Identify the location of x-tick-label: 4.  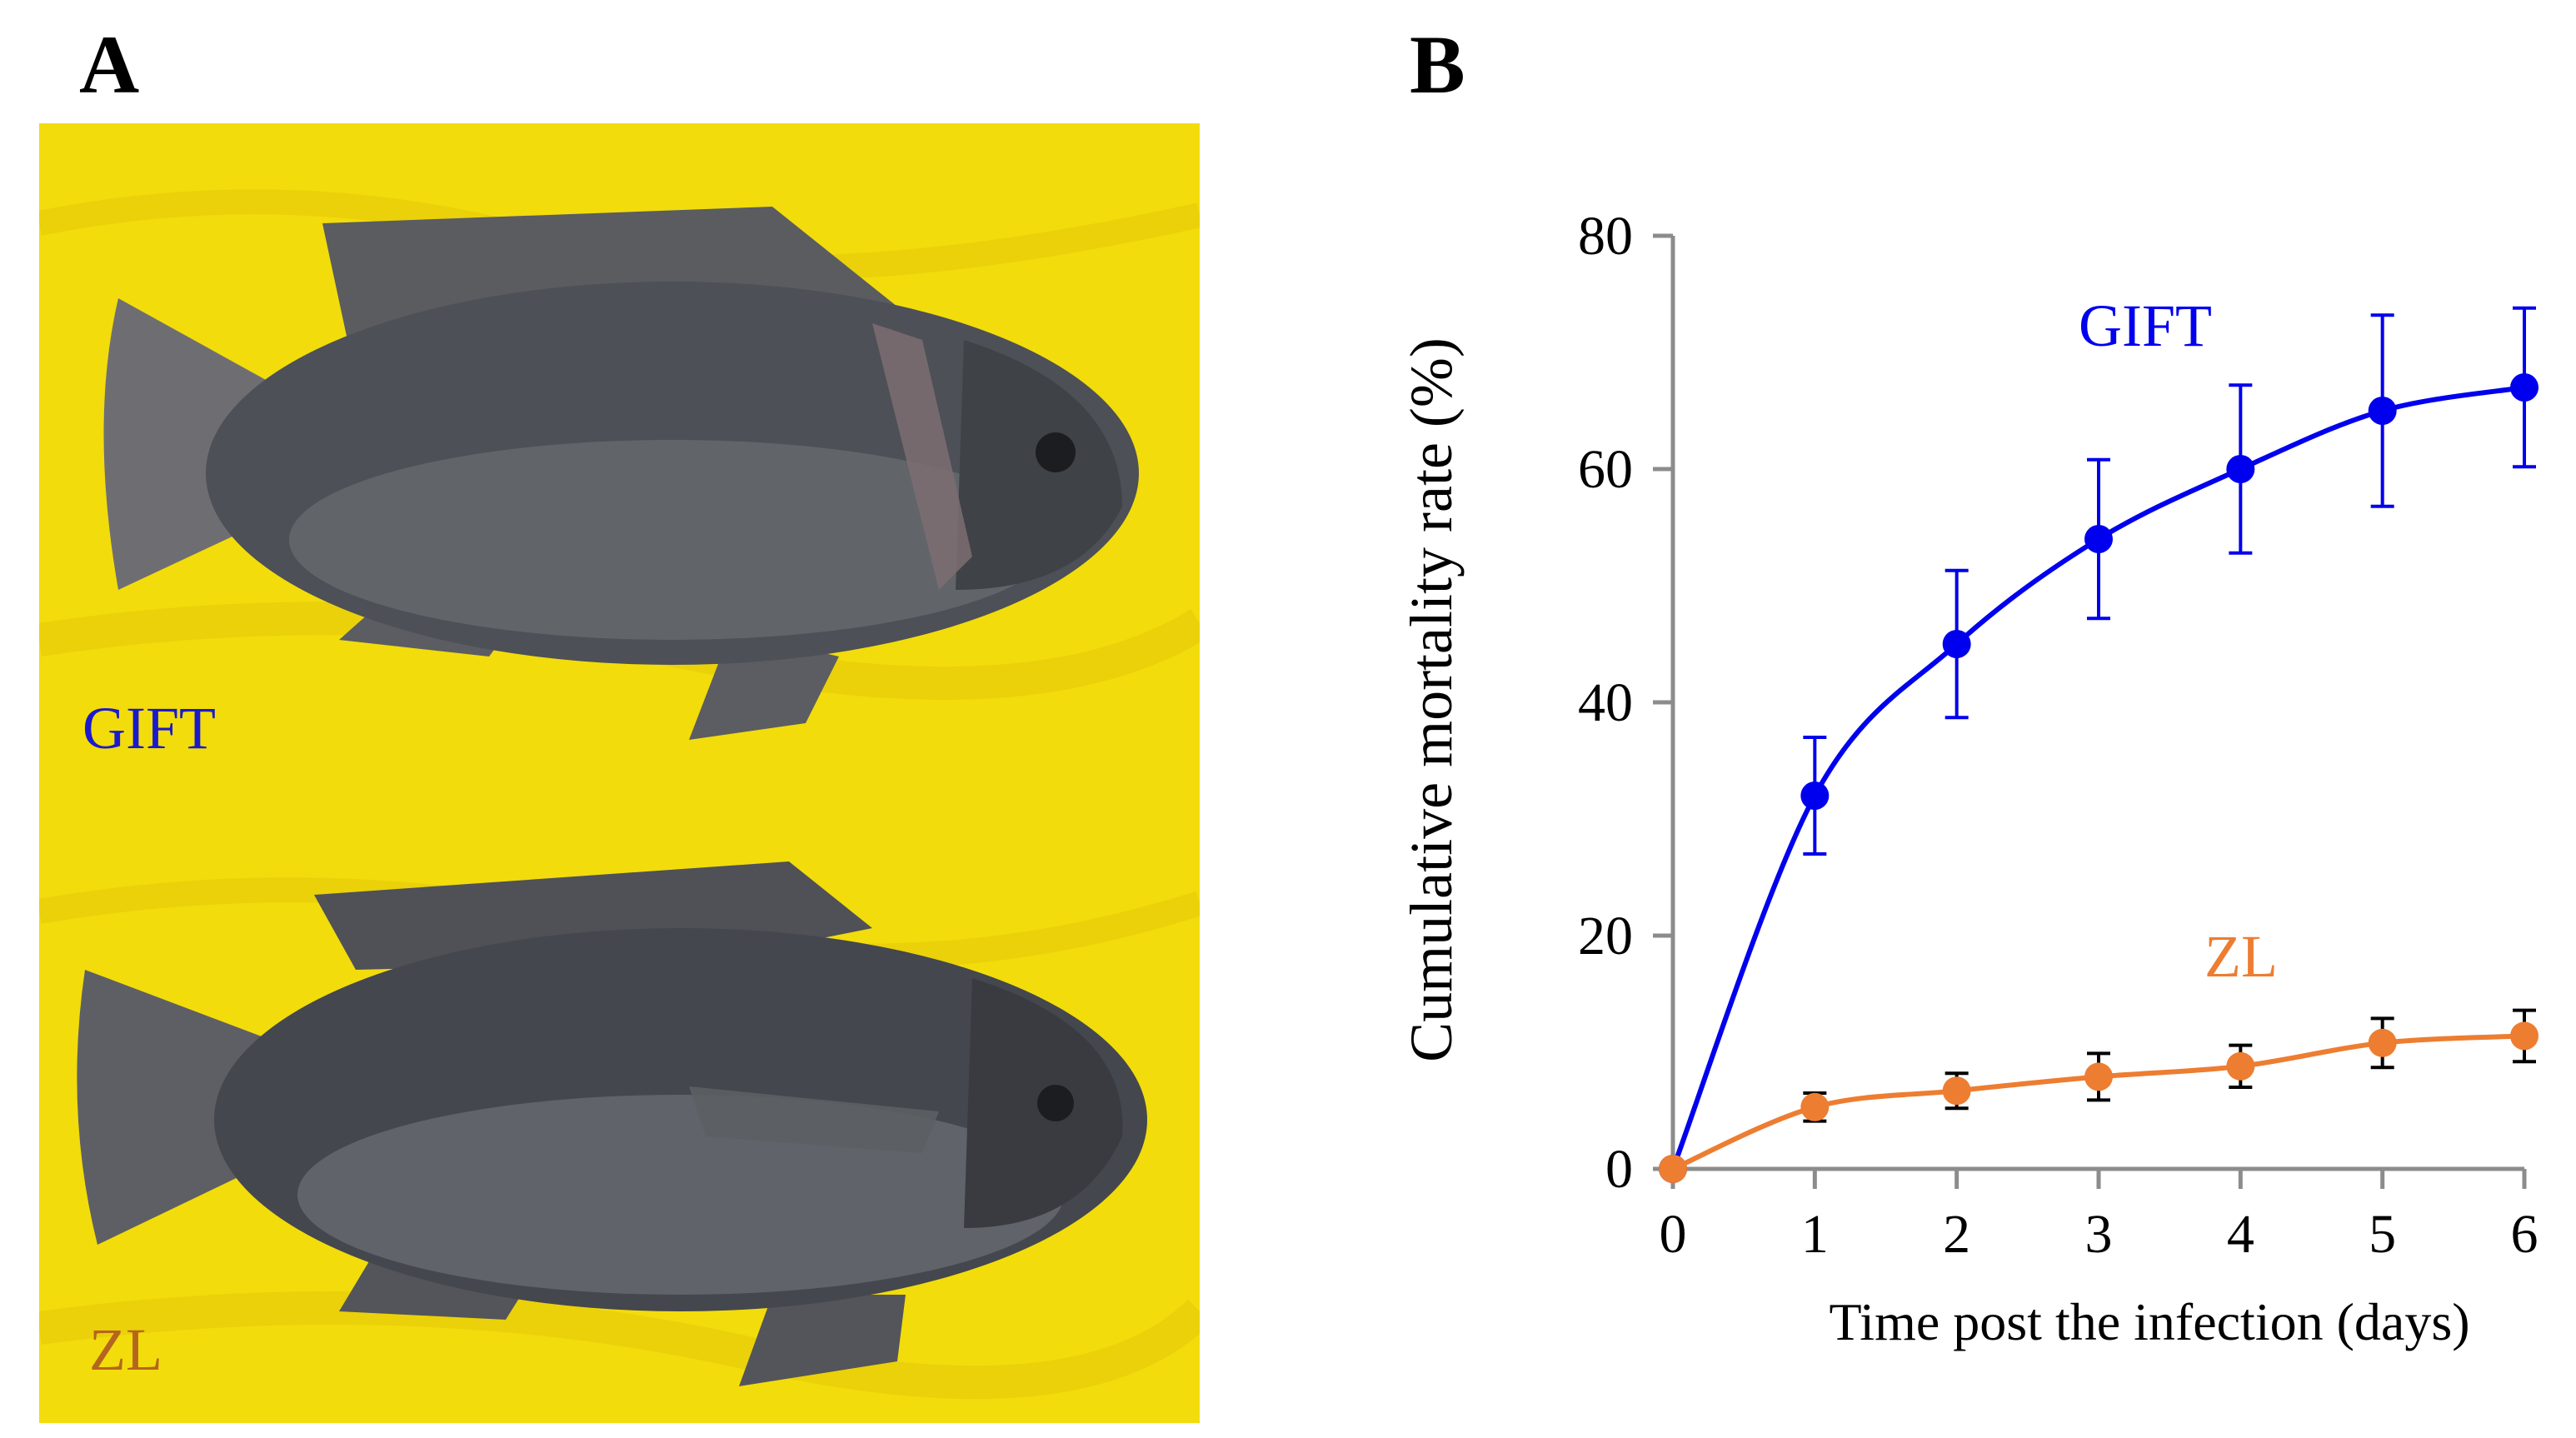
(2240, 1234).